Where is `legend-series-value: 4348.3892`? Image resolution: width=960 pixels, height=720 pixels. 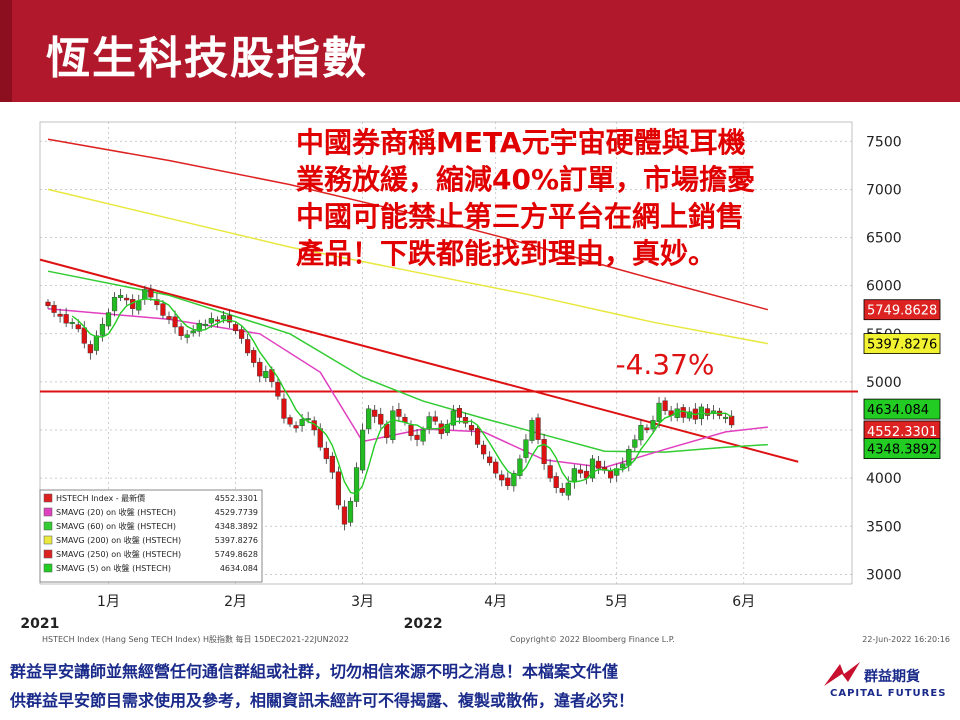
legend-series-value: 4348.3892 is located at coordinates (236, 526).